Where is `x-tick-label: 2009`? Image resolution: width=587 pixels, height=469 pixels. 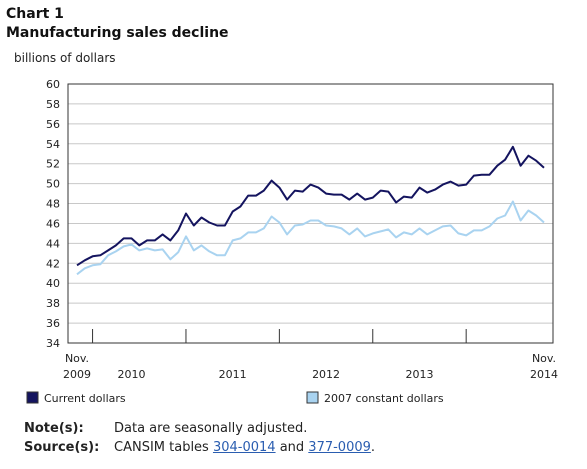
x-tick-label: 2009 is located at coordinates (77, 374).